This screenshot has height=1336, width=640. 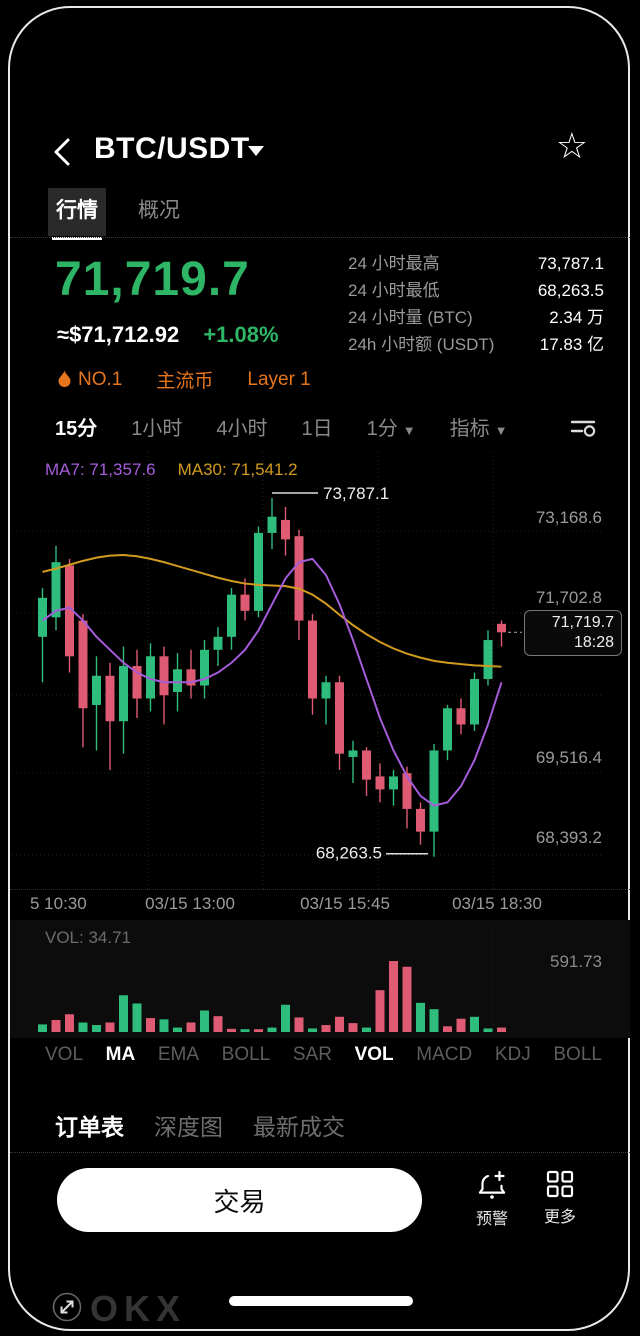 I want to click on indicator-tab-vol2: VOL, so click(x=374, y=1054).